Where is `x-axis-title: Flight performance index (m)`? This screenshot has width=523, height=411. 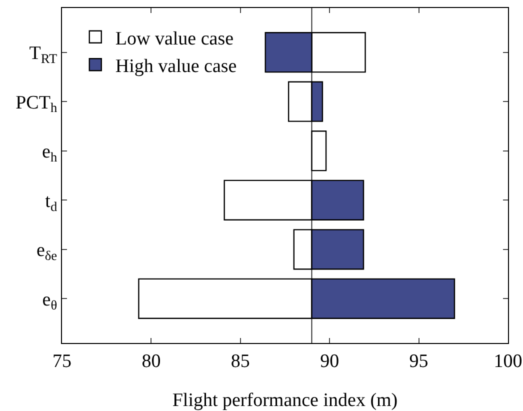
x-axis-title: Flight performance index (m) is located at coordinates (285, 400).